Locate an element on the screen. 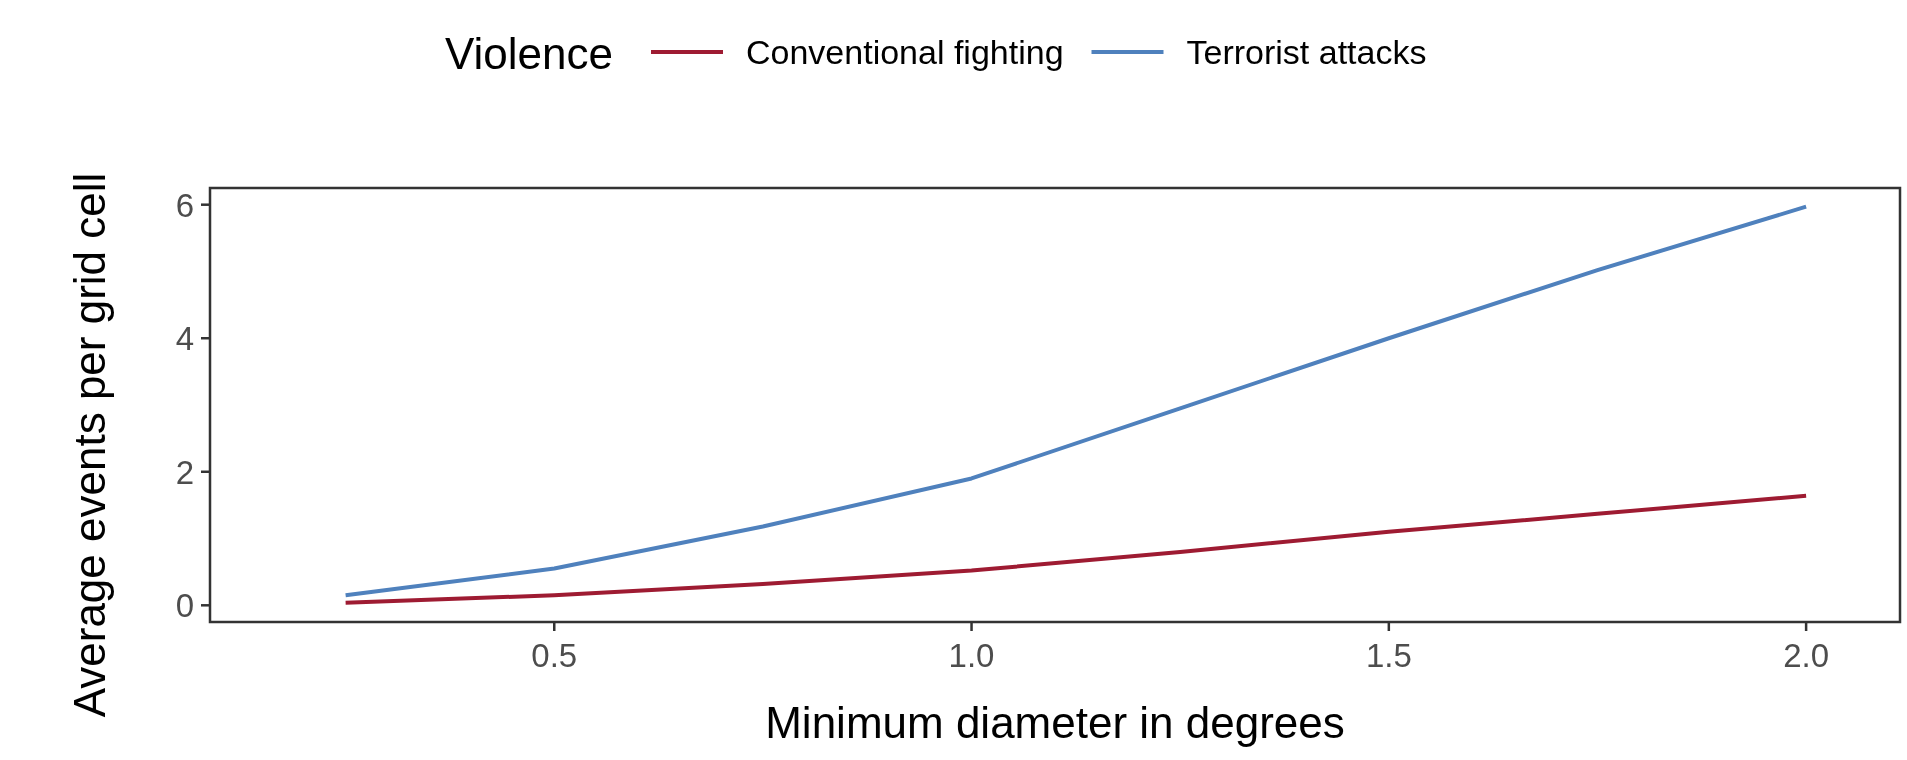 Image resolution: width=1907 pixels, height=760 pixels. y-tick-label: 0 is located at coordinates (184, 606).